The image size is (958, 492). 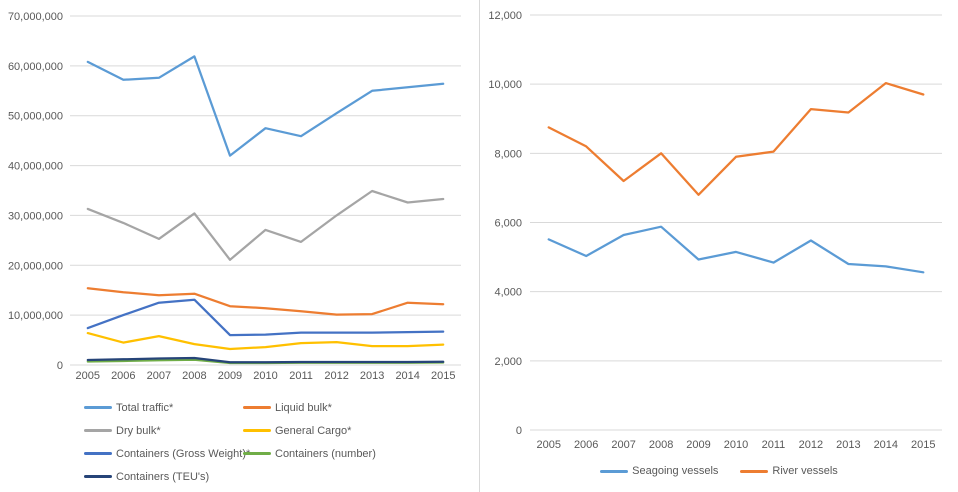 What do you see at coordinates (508, 224) in the screenshot?
I see `y-axis-tick-label: 6,000` at bounding box center [508, 224].